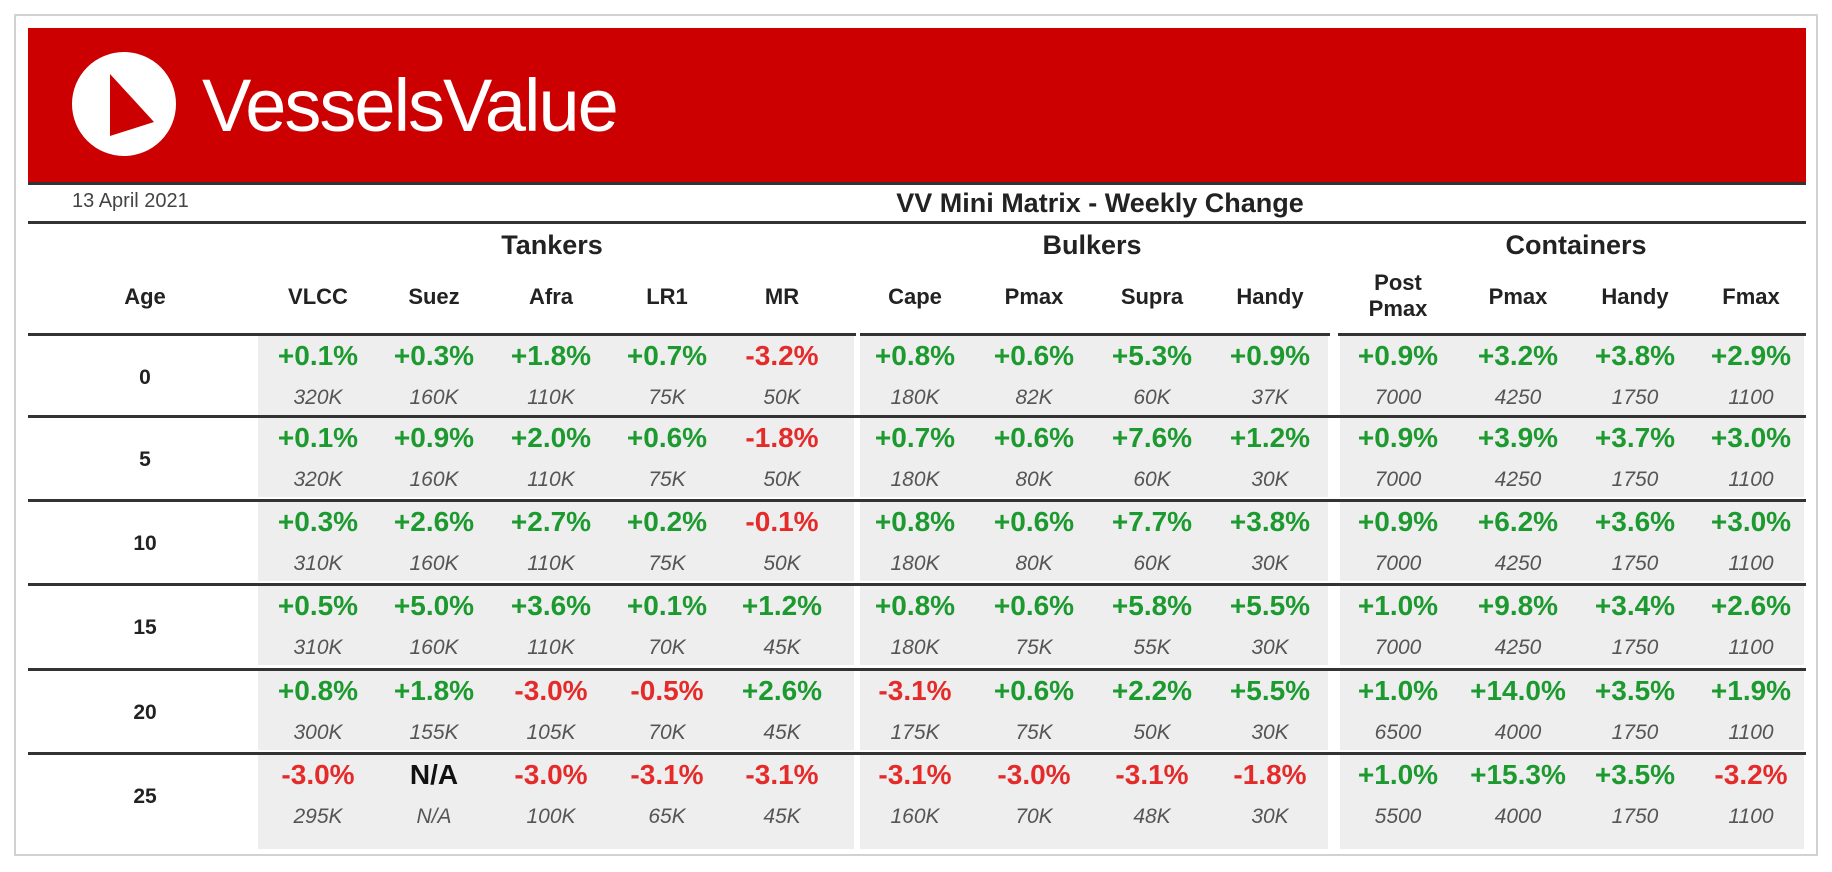 This screenshot has width=1832, height=872. Describe the element at coordinates (1518, 437) in the screenshot. I see `weekly-change-cell: +3.9%` at that location.